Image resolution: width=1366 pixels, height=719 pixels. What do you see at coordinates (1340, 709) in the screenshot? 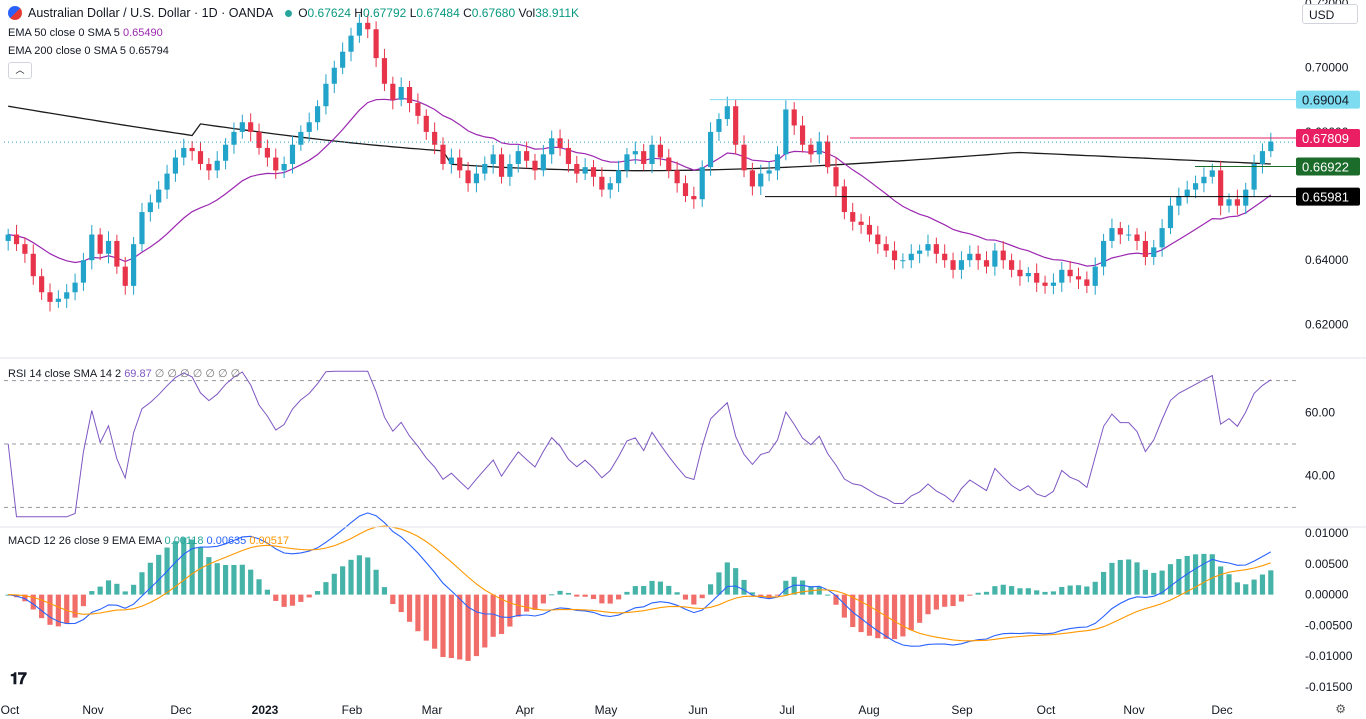
I see `settings-gear-icon: ⚙` at bounding box center [1340, 709].